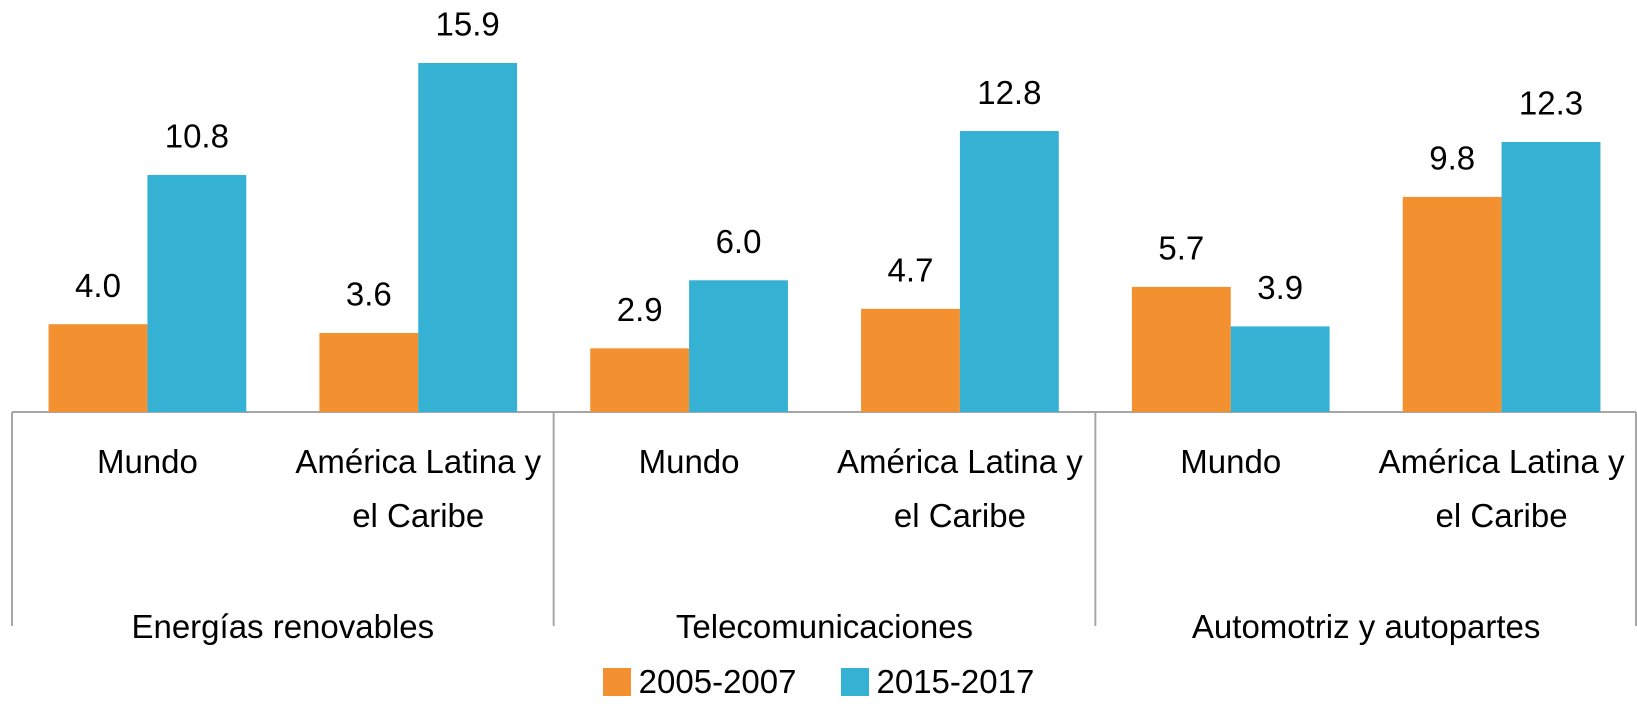 The image size is (1637, 704). I want to click on data-label: 4.0, so click(98, 285).